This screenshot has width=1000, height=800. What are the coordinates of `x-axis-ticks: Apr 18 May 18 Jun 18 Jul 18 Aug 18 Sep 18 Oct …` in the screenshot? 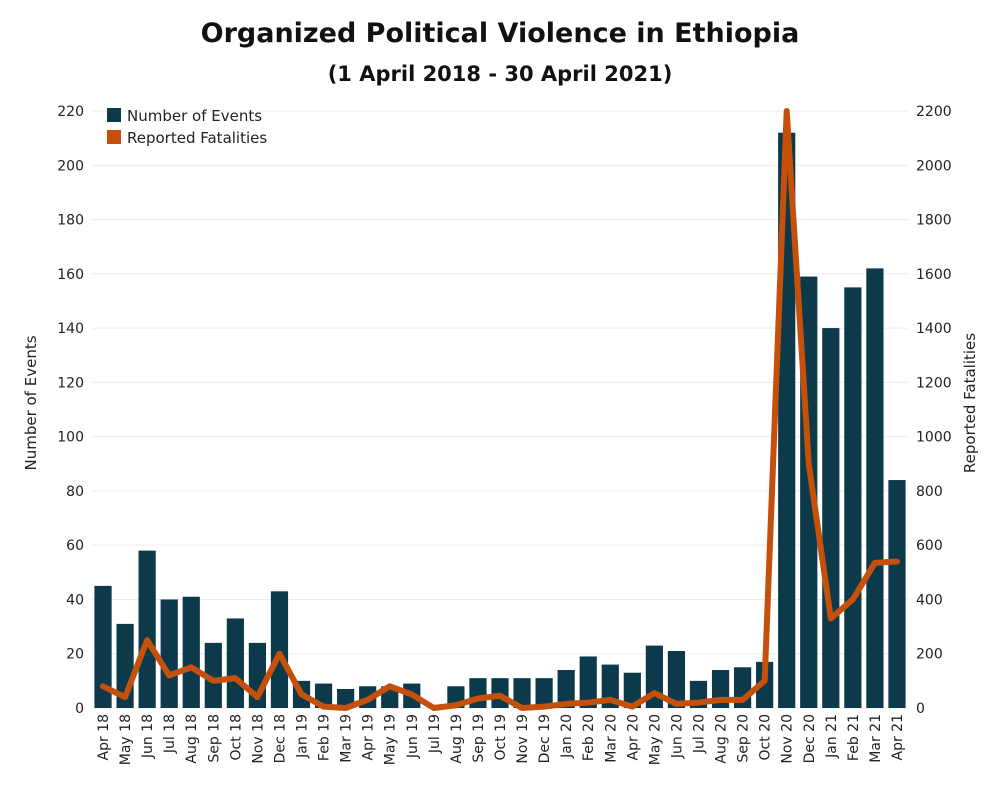 It's located at (501, 739).